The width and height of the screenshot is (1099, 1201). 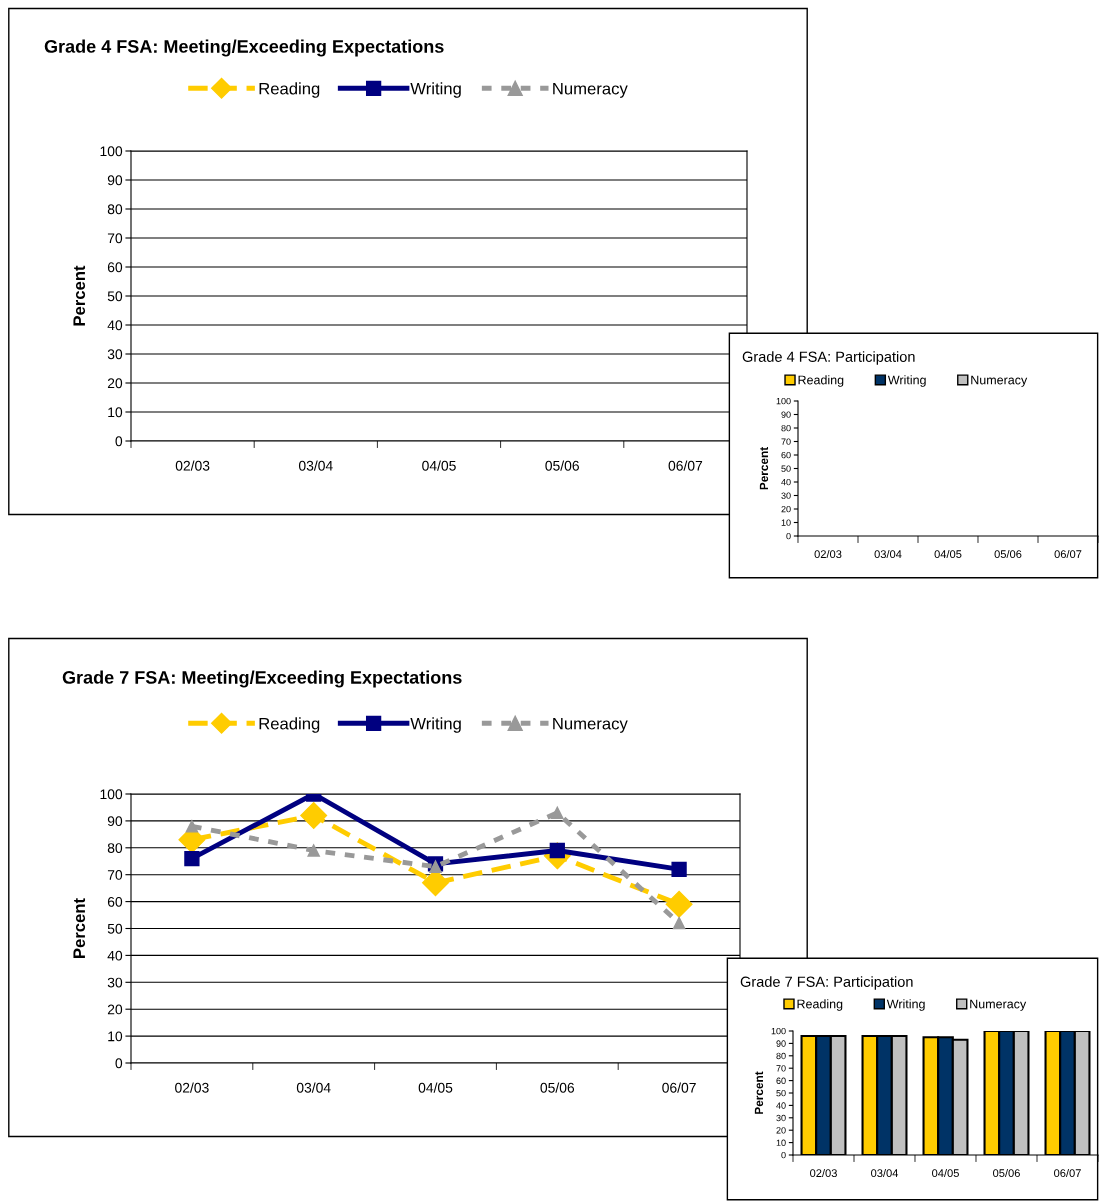 What do you see at coordinates (828, 358) in the screenshot?
I see `chart-title: Grade 4 FSA: Participation` at bounding box center [828, 358].